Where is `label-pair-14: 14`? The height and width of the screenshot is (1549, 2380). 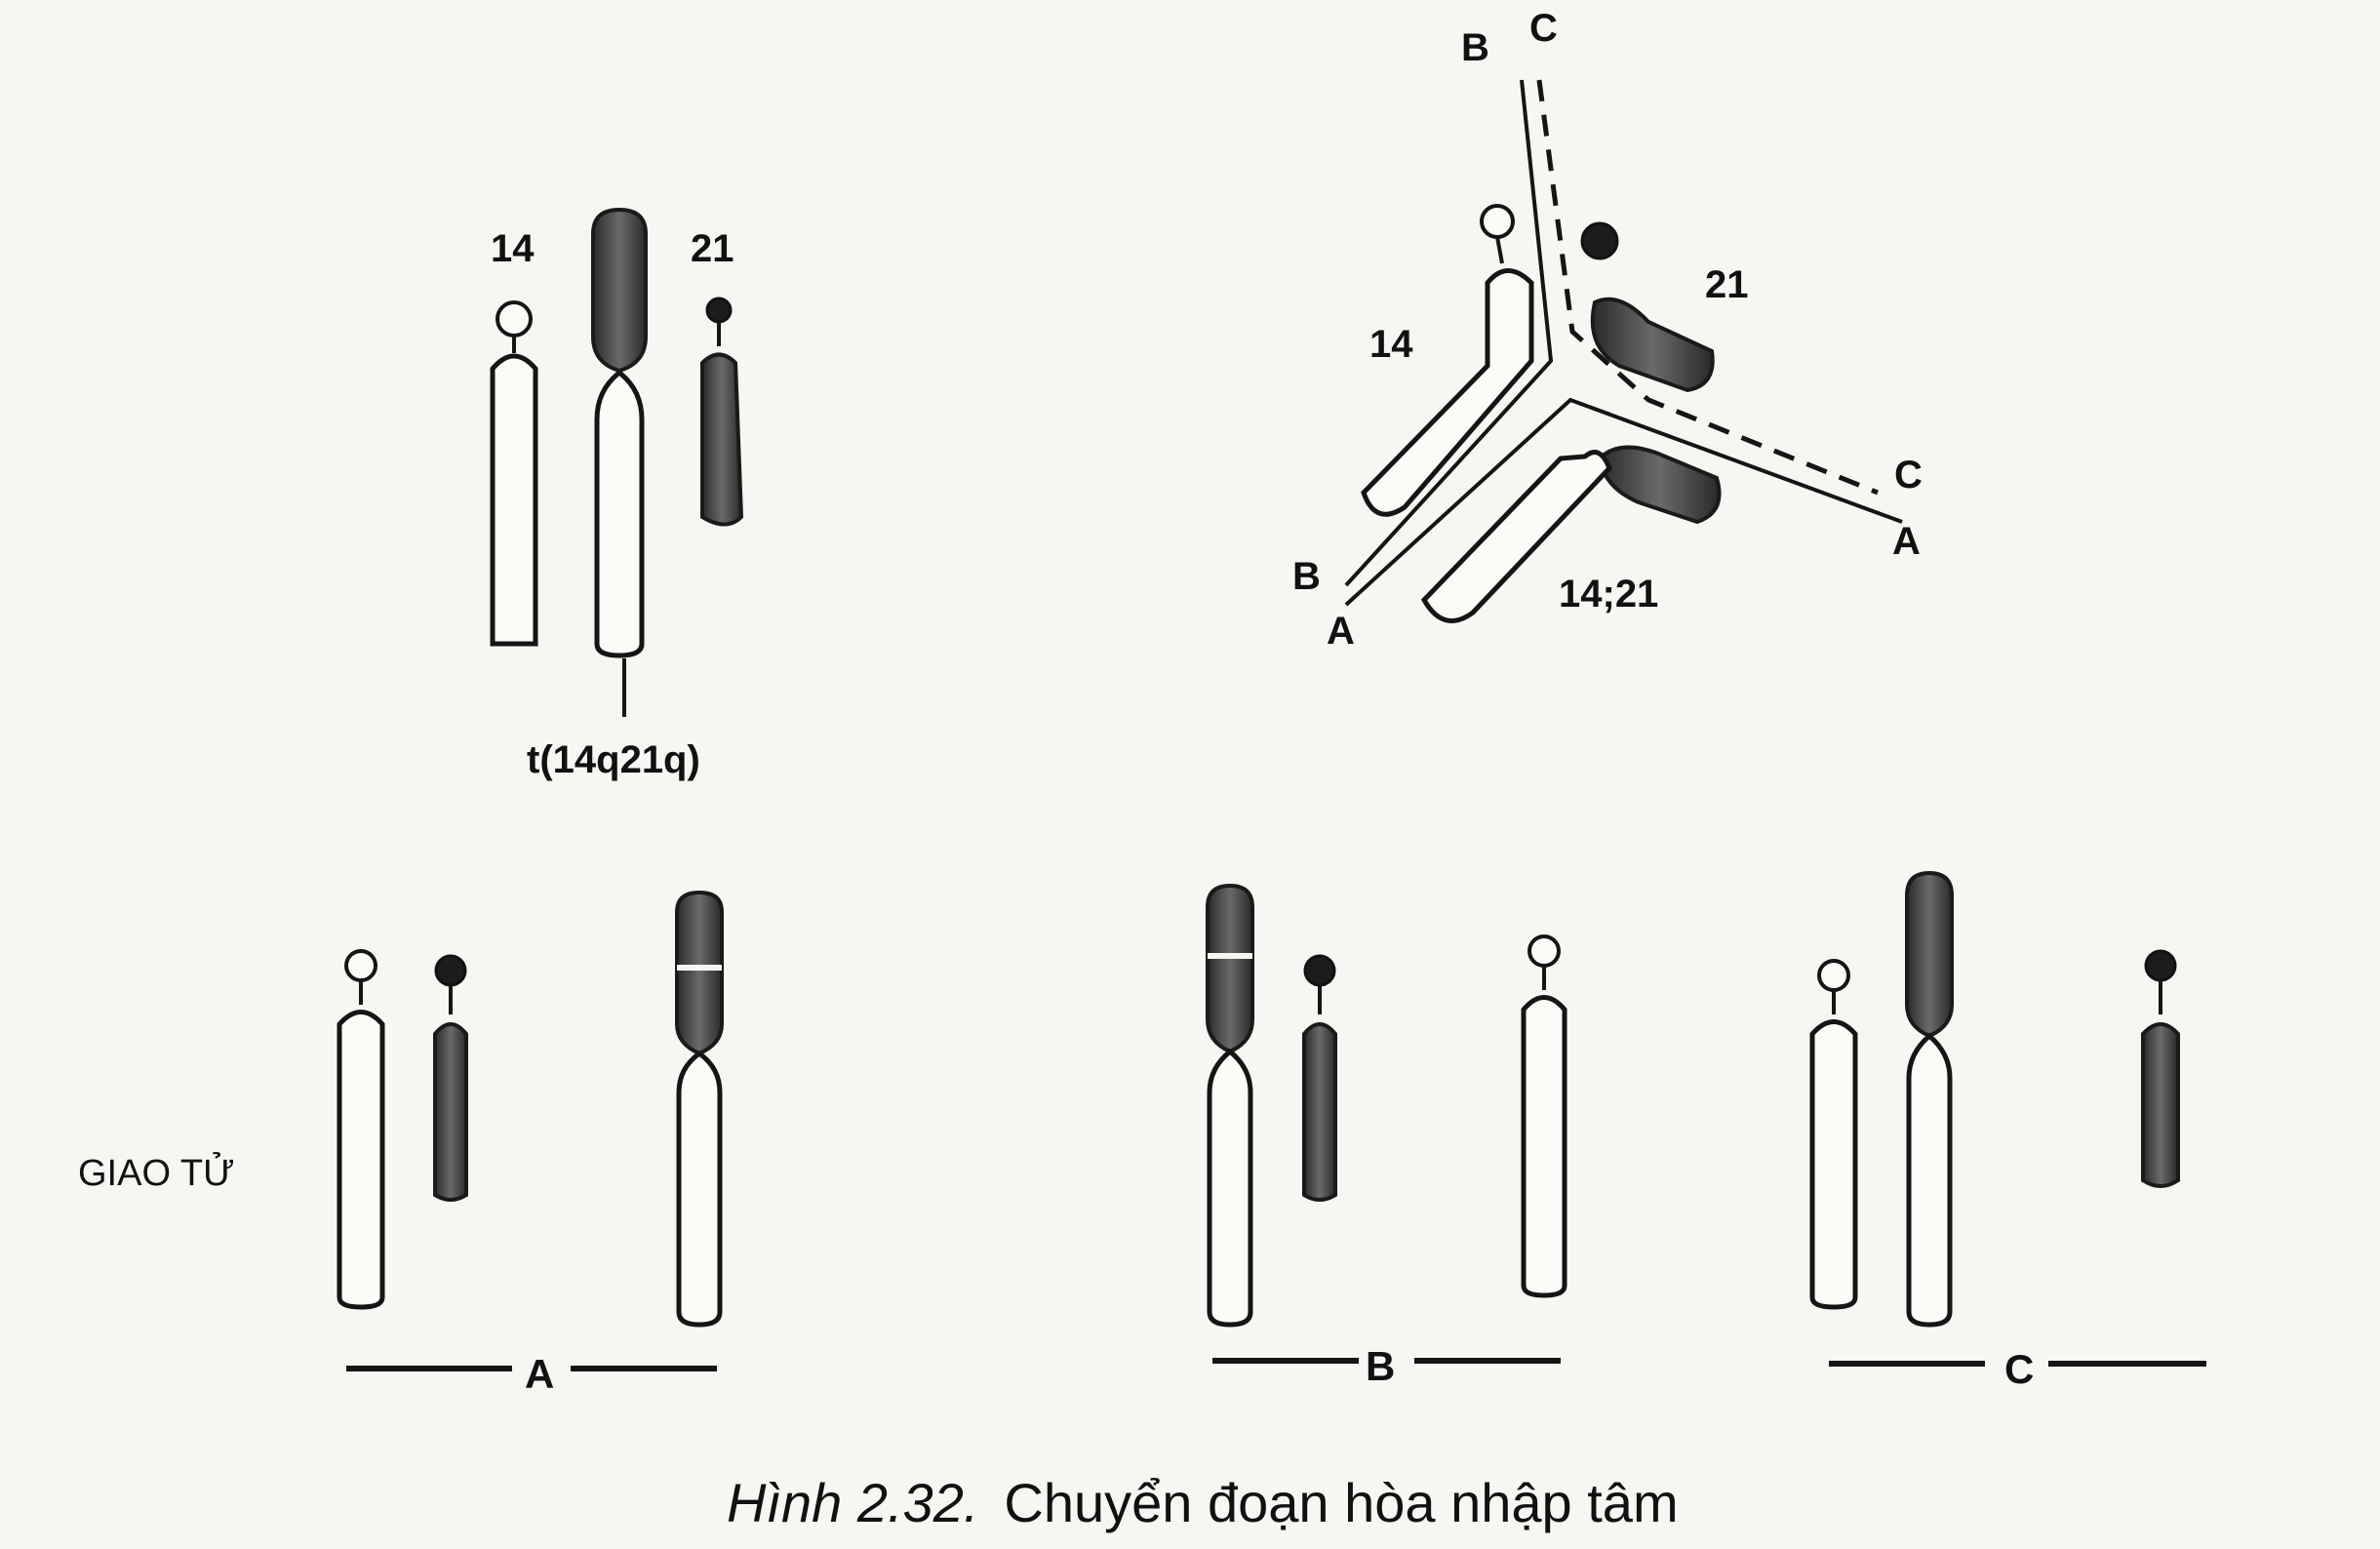 label-pair-14: 14 is located at coordinates (1391, 344).